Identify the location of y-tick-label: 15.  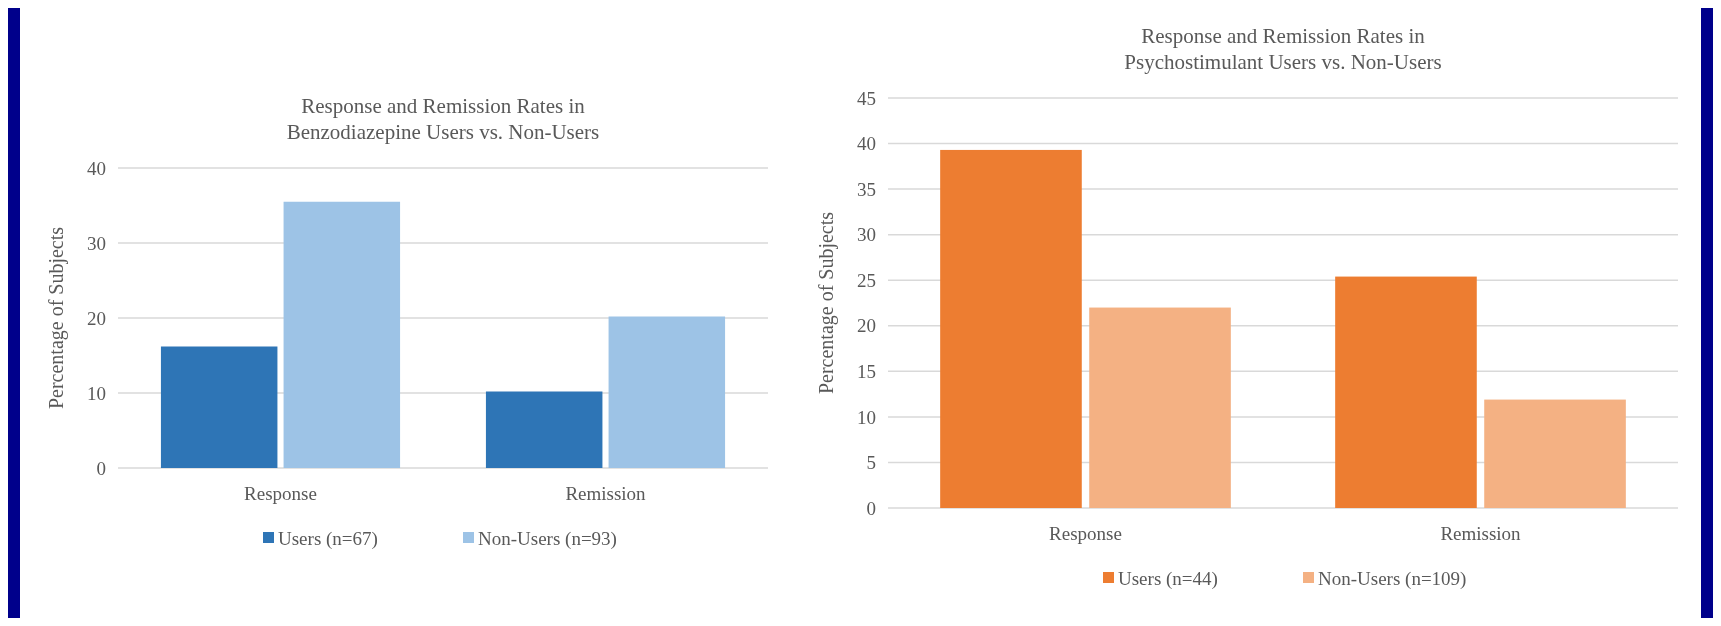
(866, 371).